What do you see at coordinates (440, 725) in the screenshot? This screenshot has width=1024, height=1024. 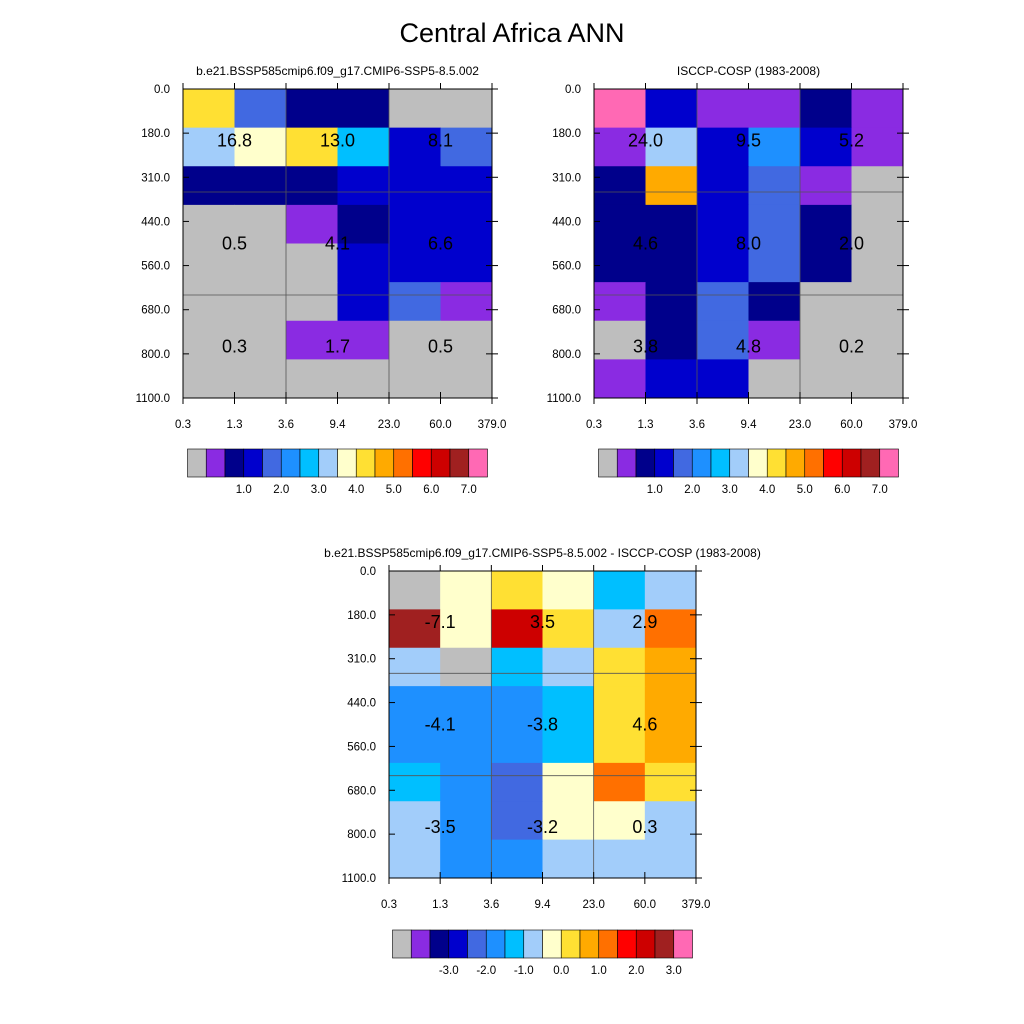 I see `cell-value-label: -4.1` at bounding box center [440, 725].